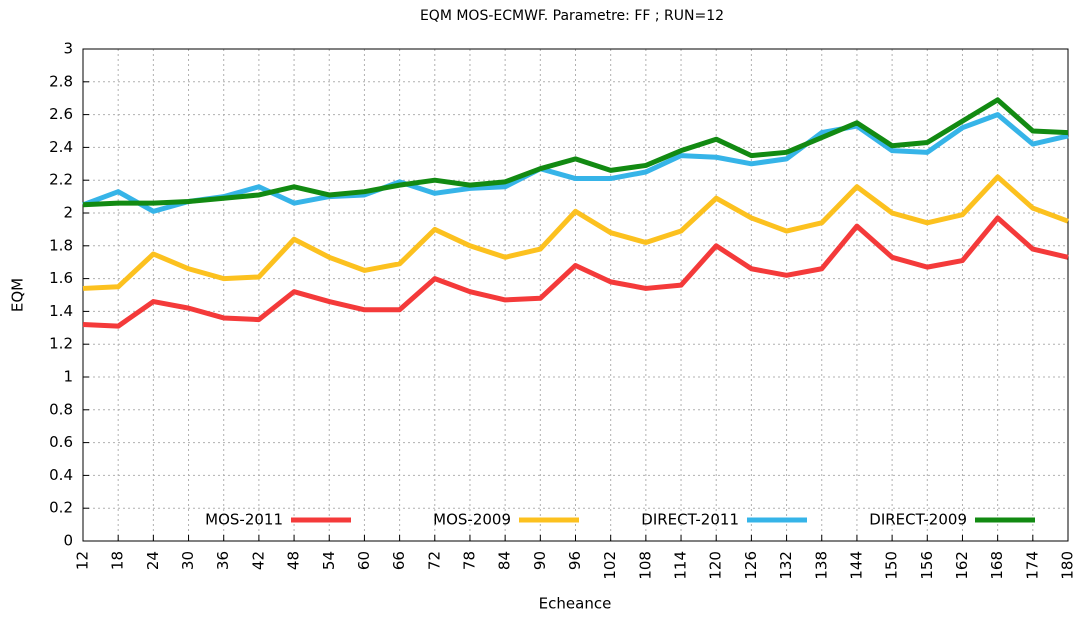  I want to click on x-tick-label: 12, so click(83, 560).